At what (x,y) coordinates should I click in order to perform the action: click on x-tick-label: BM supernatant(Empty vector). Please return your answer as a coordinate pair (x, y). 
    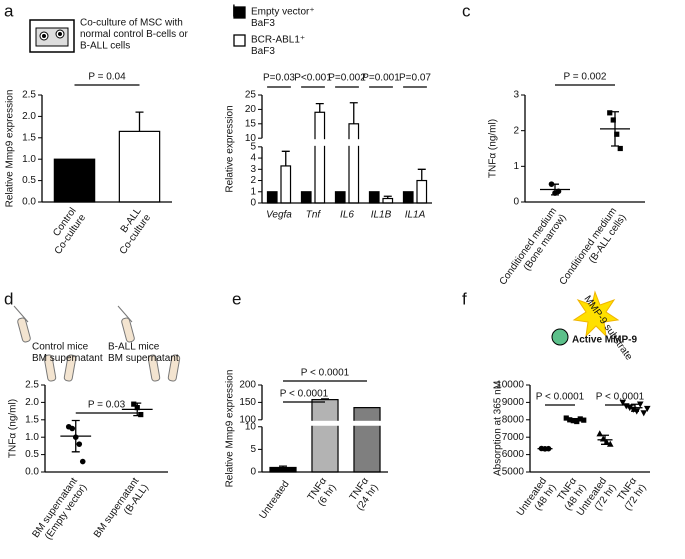
    Looking at the image, I should click on (59, 510).